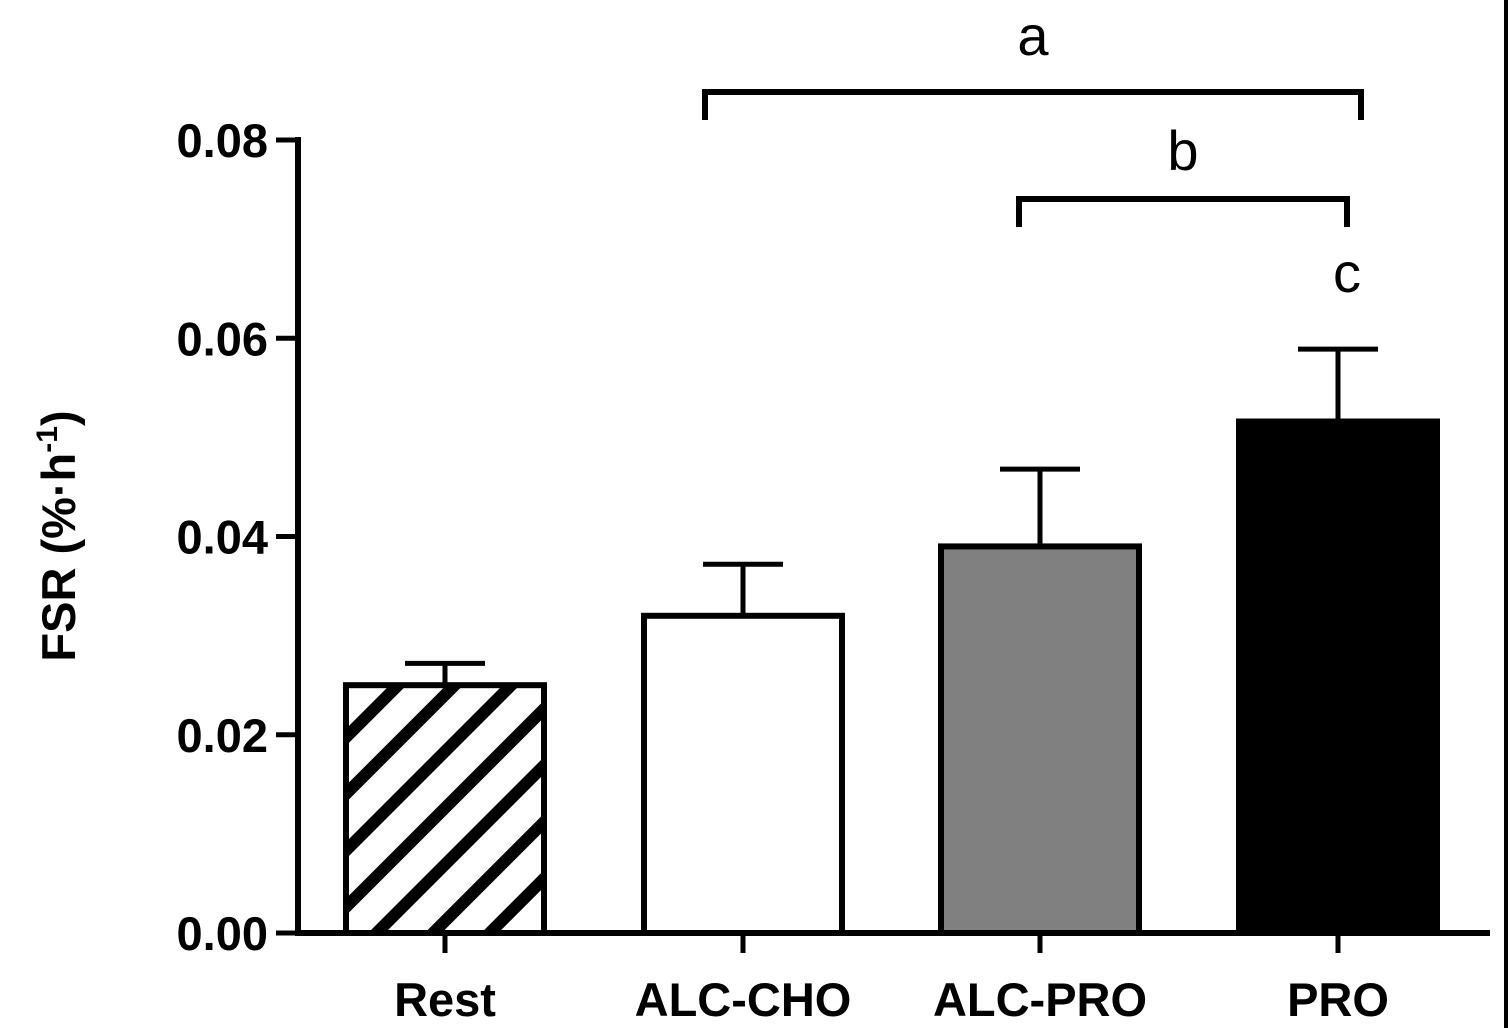  What do you see at coordinates (222, 140) in the screenshot?
I see `y-tick-label: 0.08` at bounding box center [222, 140].